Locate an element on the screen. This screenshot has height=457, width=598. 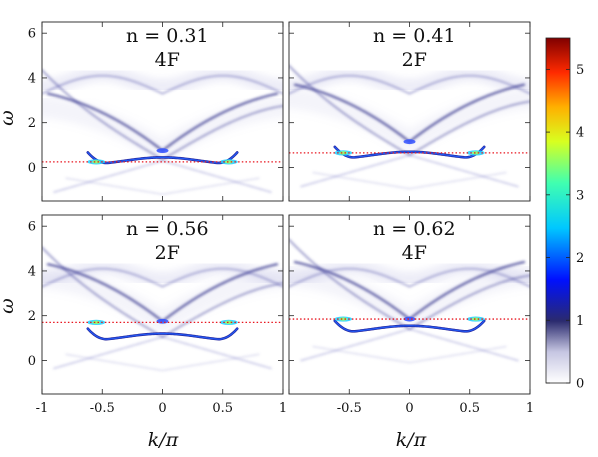
colorbar-tick-label: 2 is located at coordinates (580, 258).